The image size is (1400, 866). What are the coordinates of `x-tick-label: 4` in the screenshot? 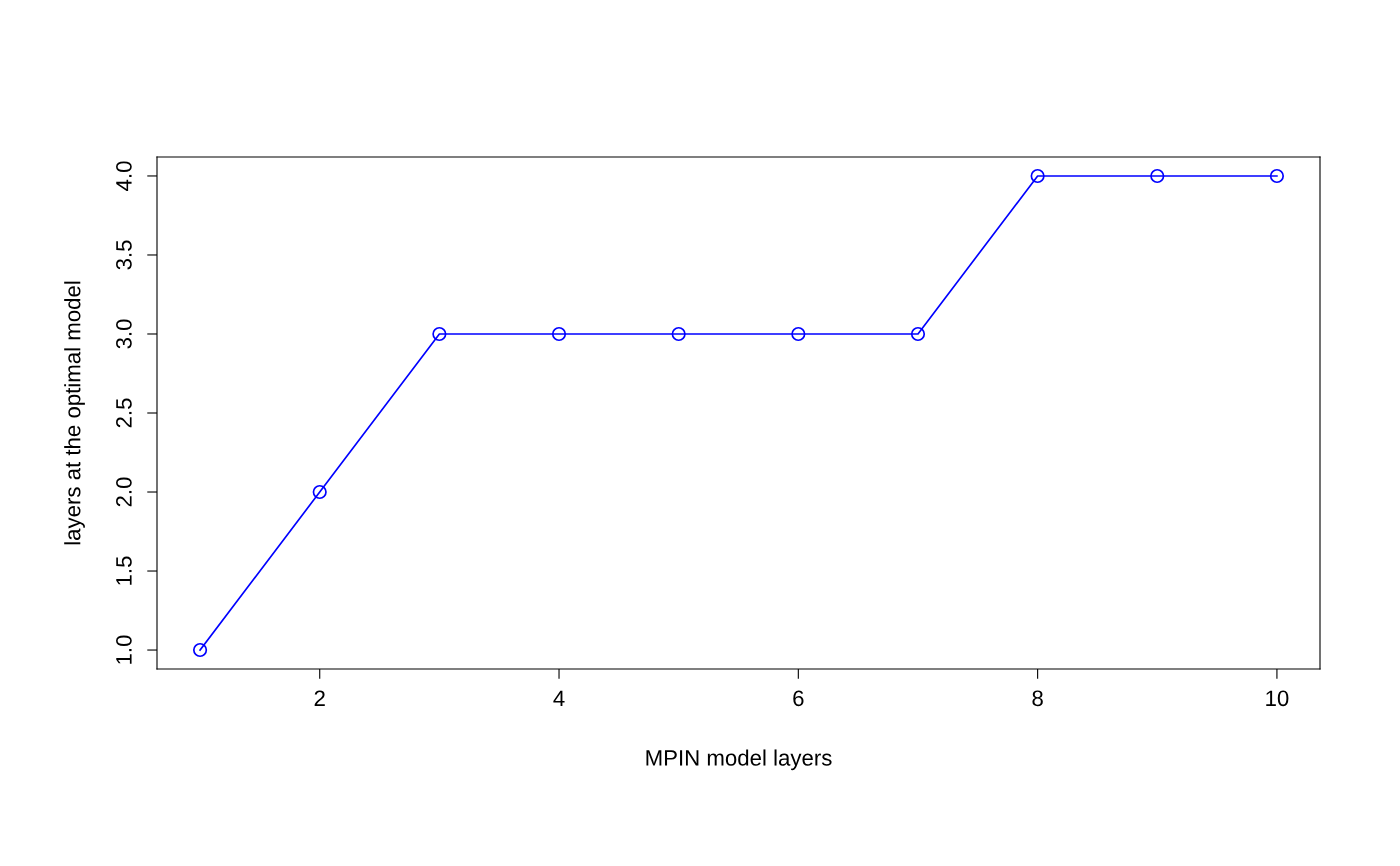 It's located at (559, 698).